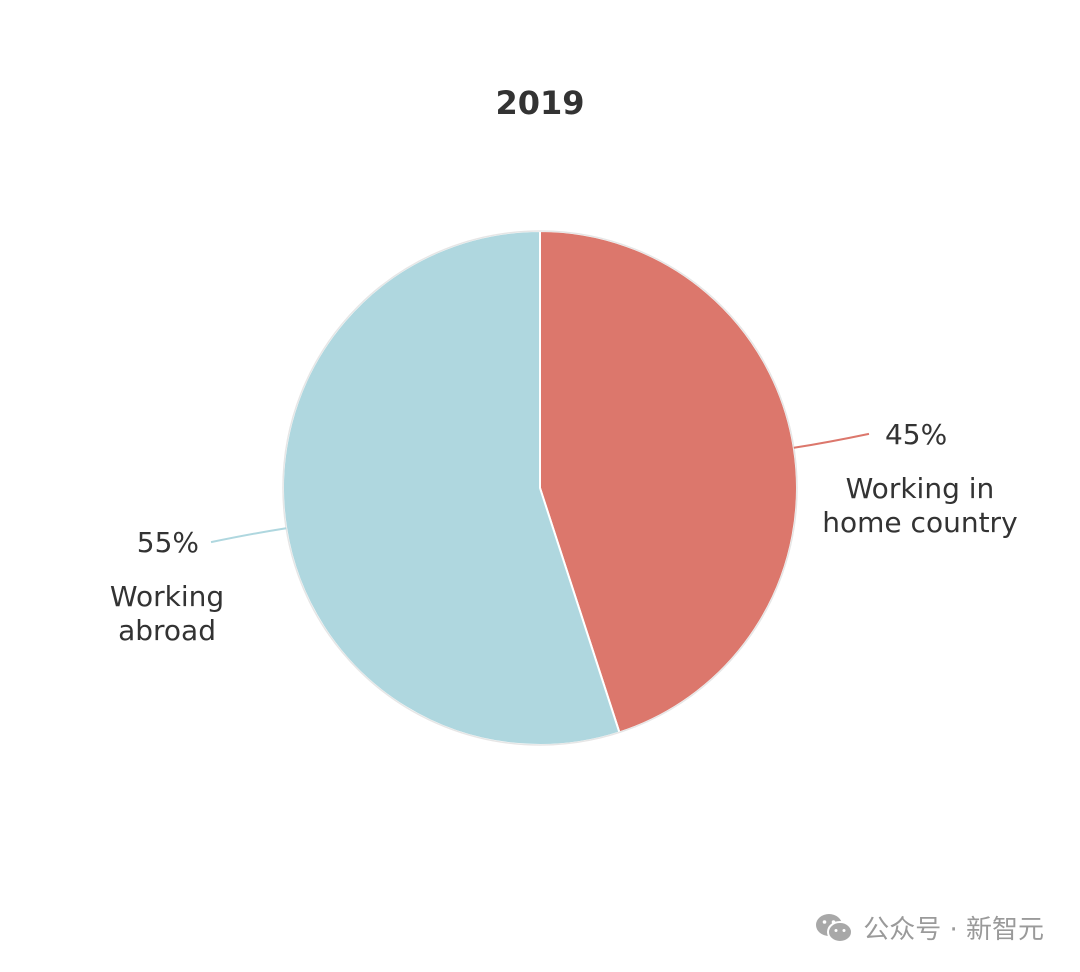  What do you see at coordinates (167, 630) in the screenshot?
I see `category-label-1-line-1: abroad` at bounding box center [167, 630].